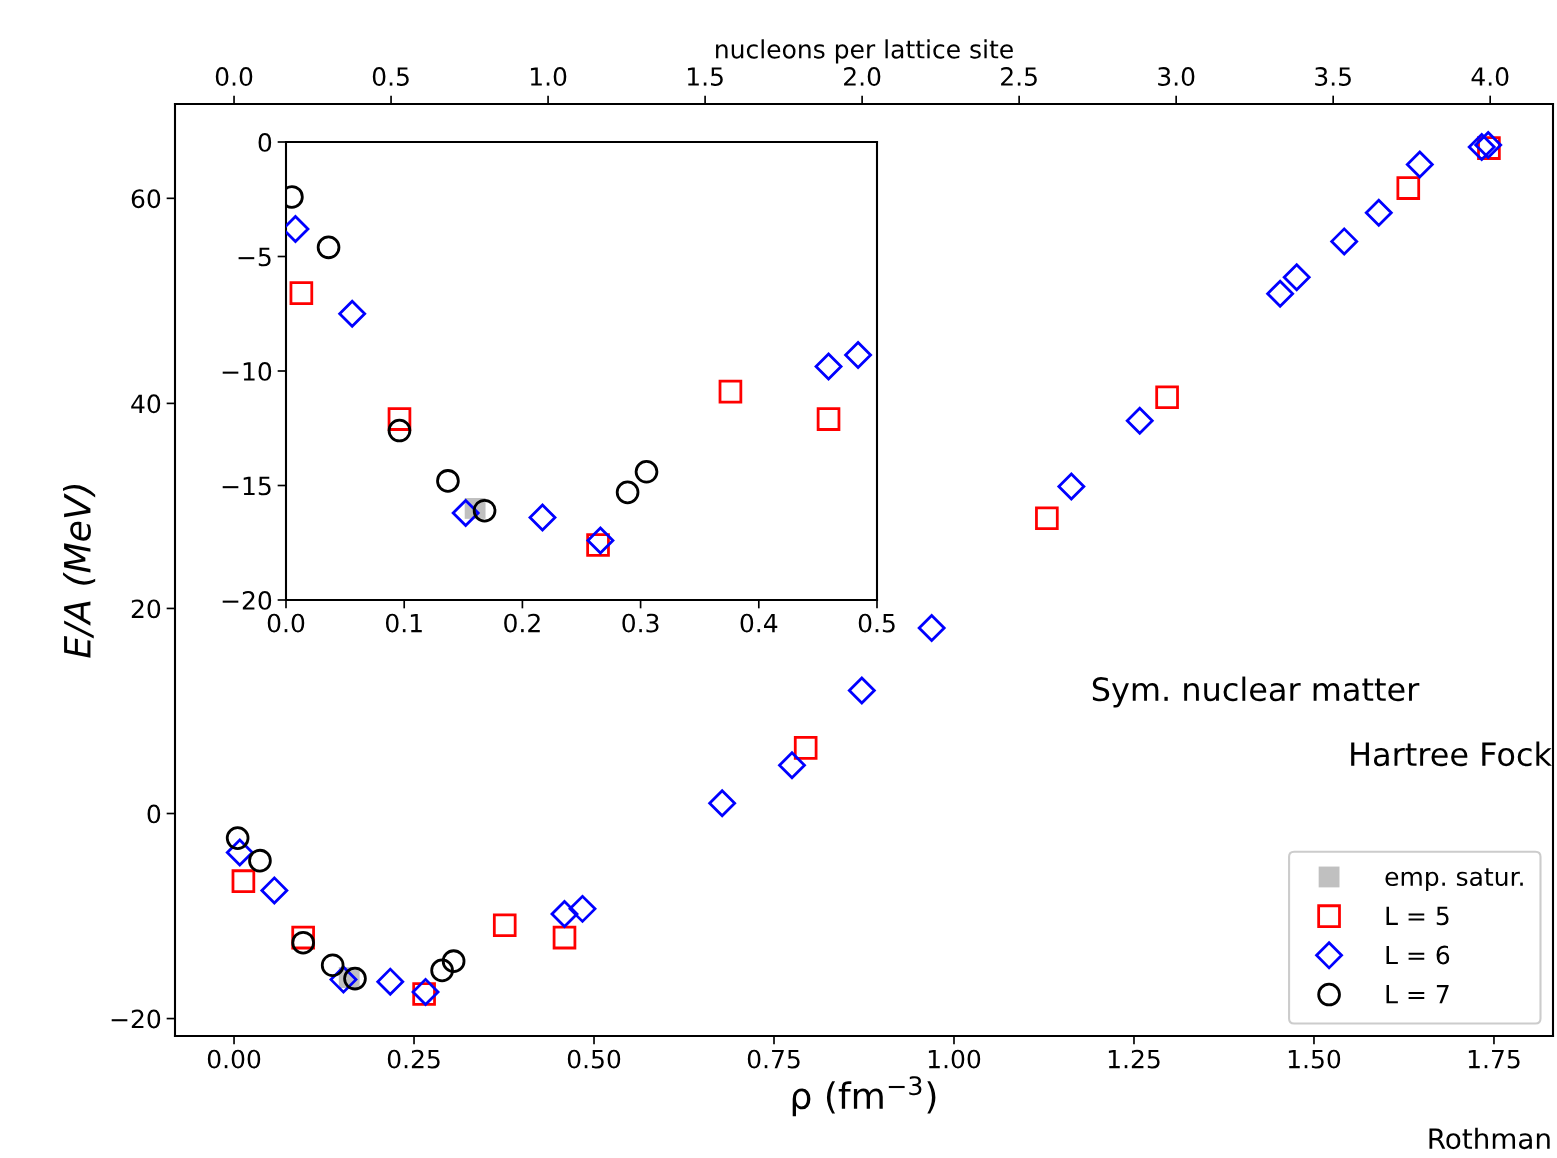  I want to click on x-tick-label: 0.0, so click(286, 623).